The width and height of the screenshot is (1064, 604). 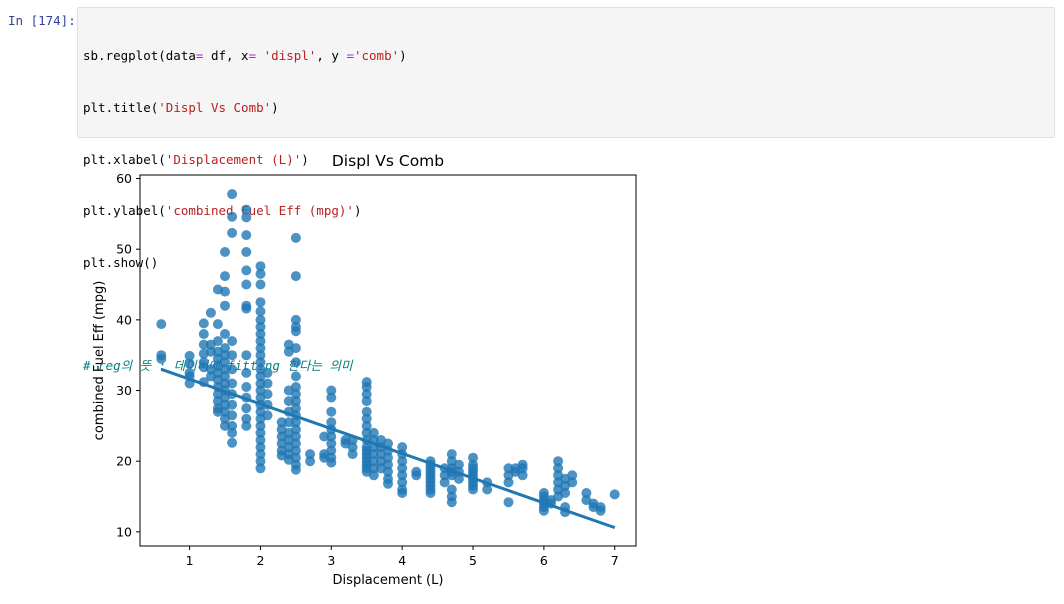 What do you see at coordinates (99, 361) in the screenshot?
I see `y-axis-label: combined Fuel Eff (mpg)` at bounding box center [99, 361].